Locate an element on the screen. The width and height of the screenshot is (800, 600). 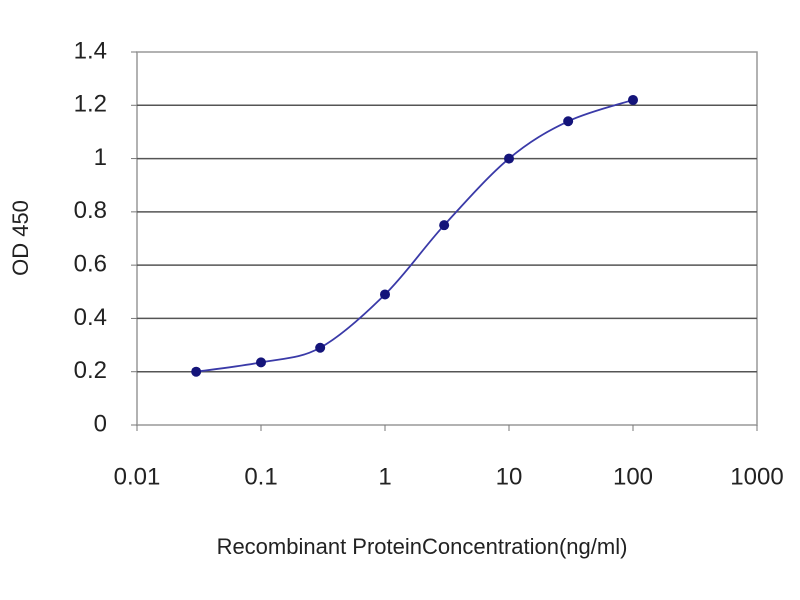
y-tick-label: 1.4 is located at coordinates (90, 50).